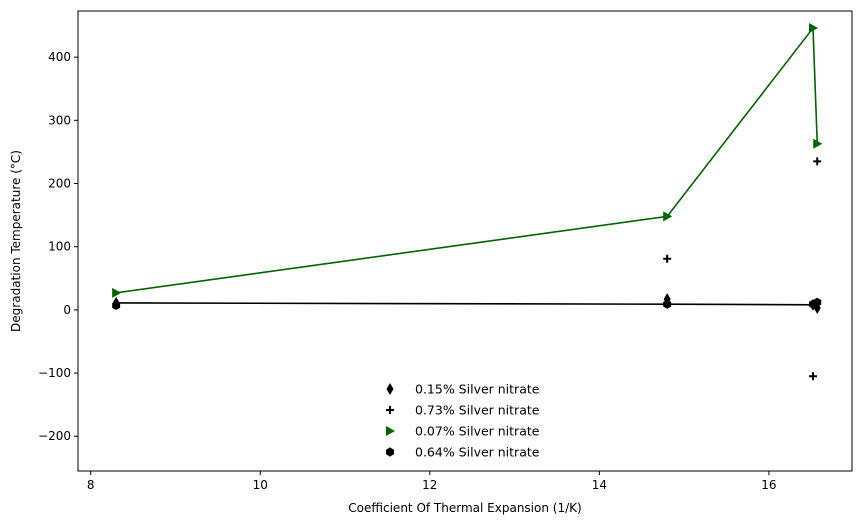 This screenshot has width=862, height=525. Describe the element at coordinates (67, 310) in the screenshot. I see `y-tick-label: 0` at that location.